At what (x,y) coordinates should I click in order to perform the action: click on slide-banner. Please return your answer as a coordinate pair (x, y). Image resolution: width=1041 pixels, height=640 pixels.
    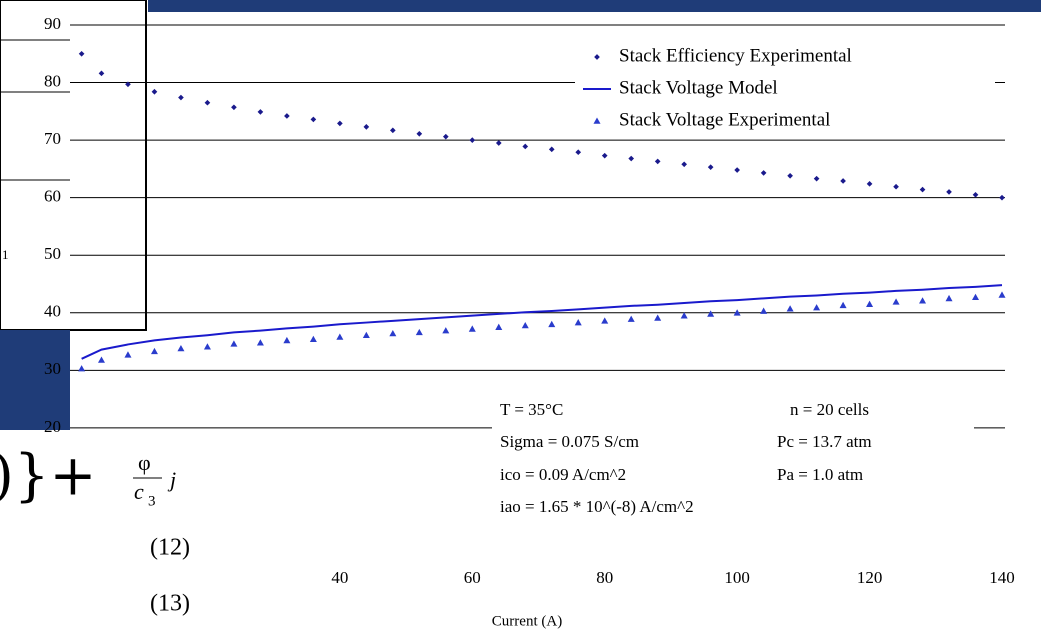
    Looking at the image, I should click on (594, 6).